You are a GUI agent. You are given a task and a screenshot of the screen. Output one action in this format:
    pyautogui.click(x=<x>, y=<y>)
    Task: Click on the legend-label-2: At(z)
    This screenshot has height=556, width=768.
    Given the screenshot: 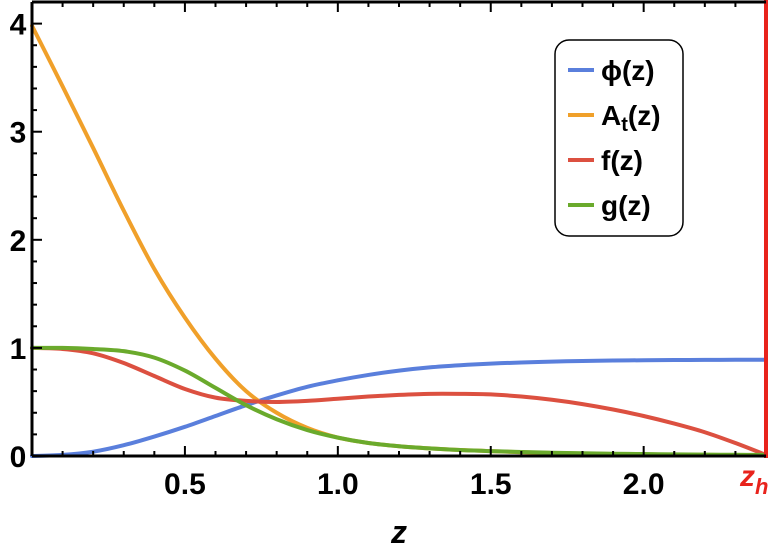 What is the action you would take?
    pyautogui.click(x=631, y=118)
    